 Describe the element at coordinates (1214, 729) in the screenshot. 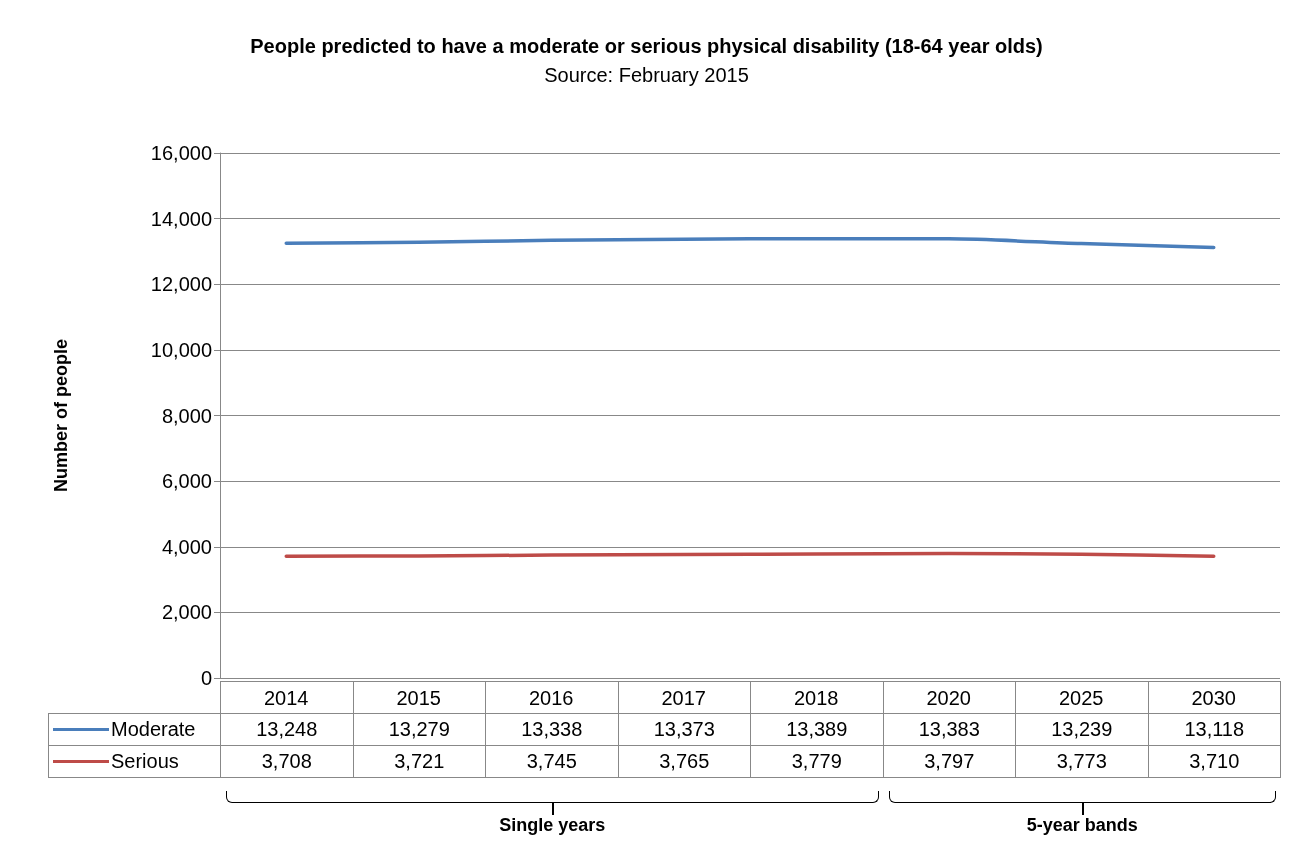

I see `data-label: 13,118` at that location.